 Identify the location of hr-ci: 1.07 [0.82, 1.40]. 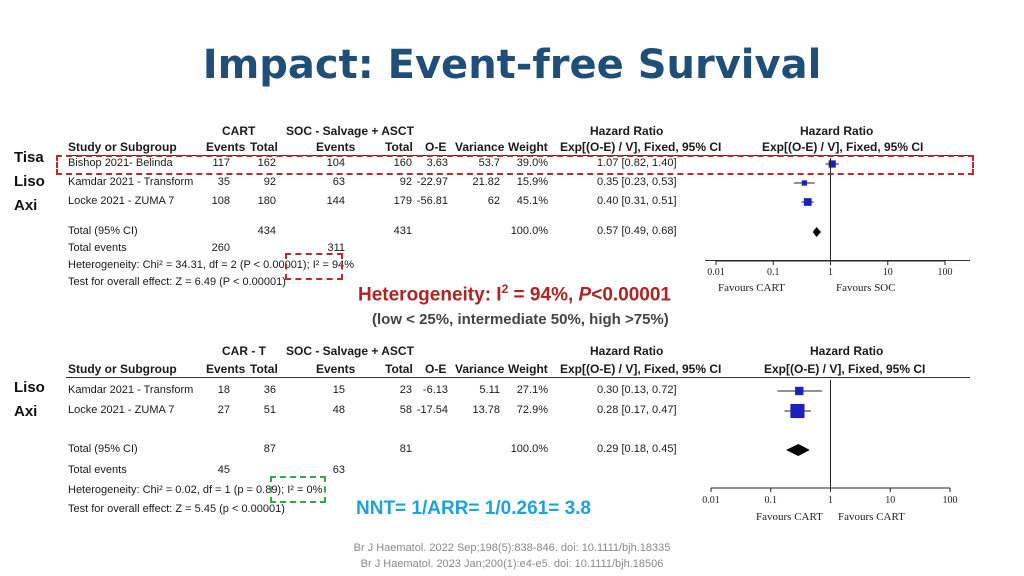
(637, 163).